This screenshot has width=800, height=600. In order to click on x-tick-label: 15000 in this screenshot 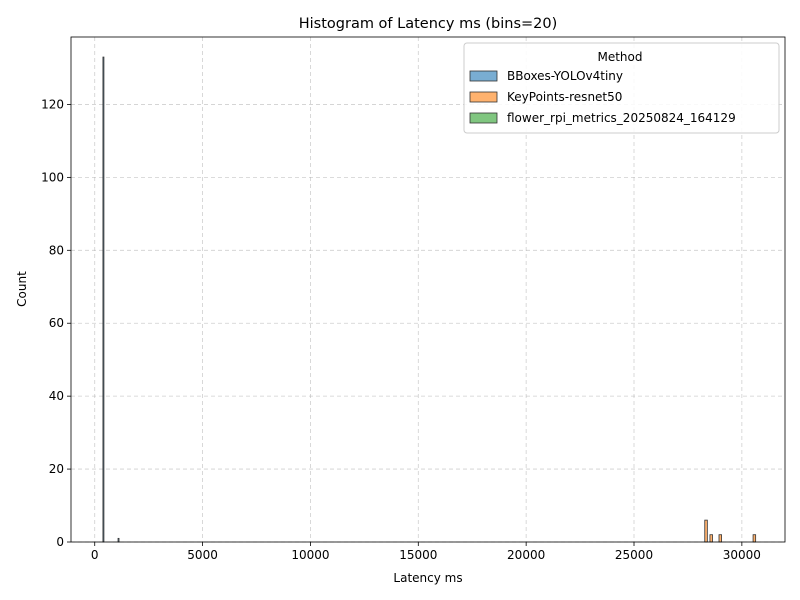, I will do `click(418, 555)`.